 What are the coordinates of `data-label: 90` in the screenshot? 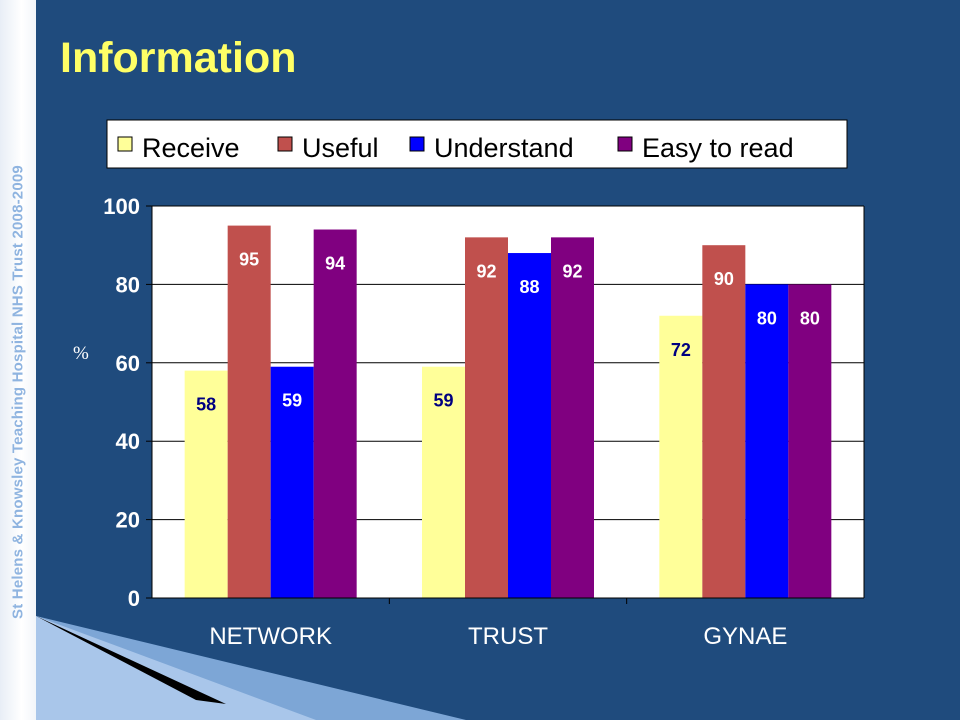 It's located at (724, 279).